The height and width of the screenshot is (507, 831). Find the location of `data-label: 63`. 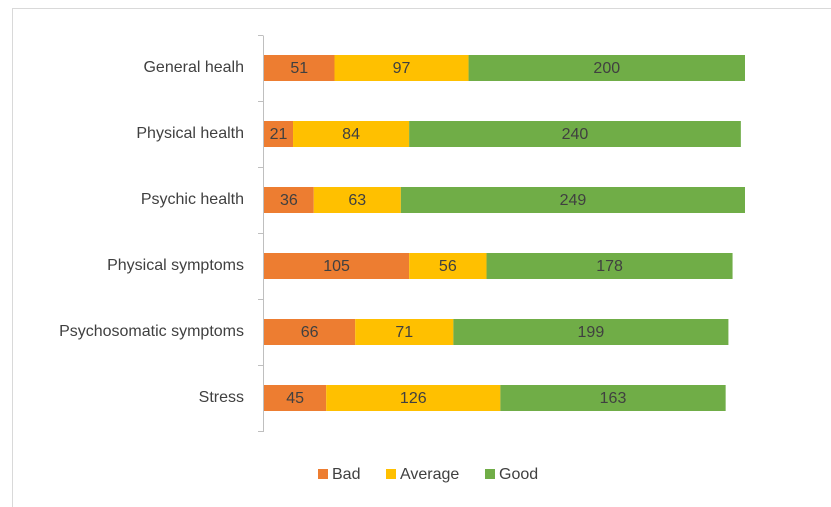

data-label: 63 is located at coordinates (357, 200).